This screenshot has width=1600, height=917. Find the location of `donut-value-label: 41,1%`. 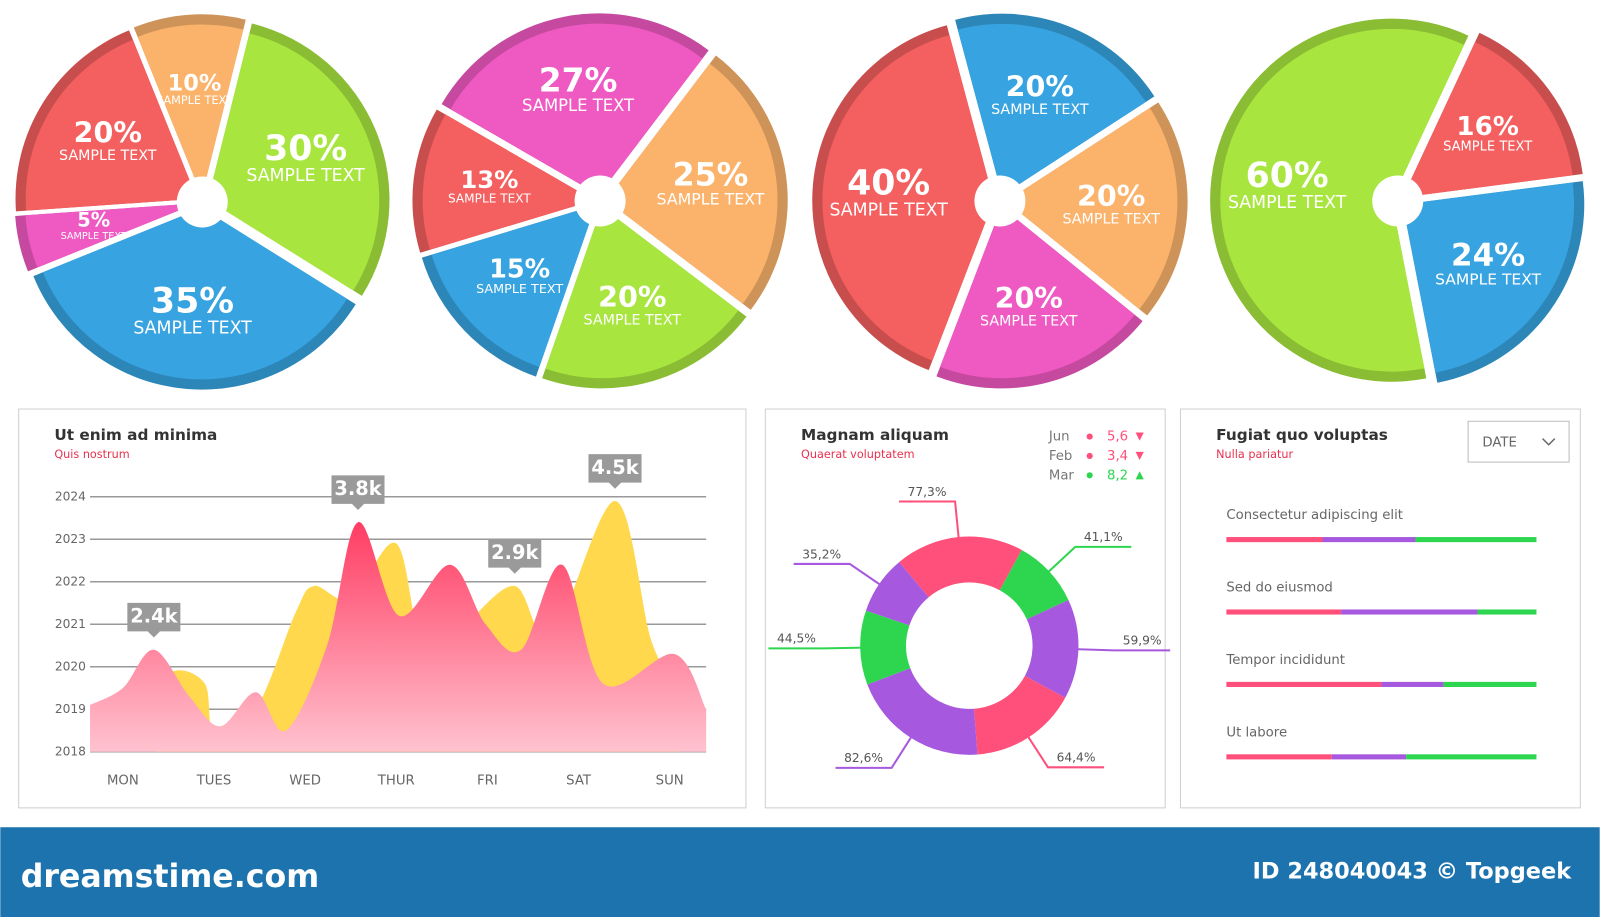

donut-value-label: 41,1% is located at coordinates (1103, 537).